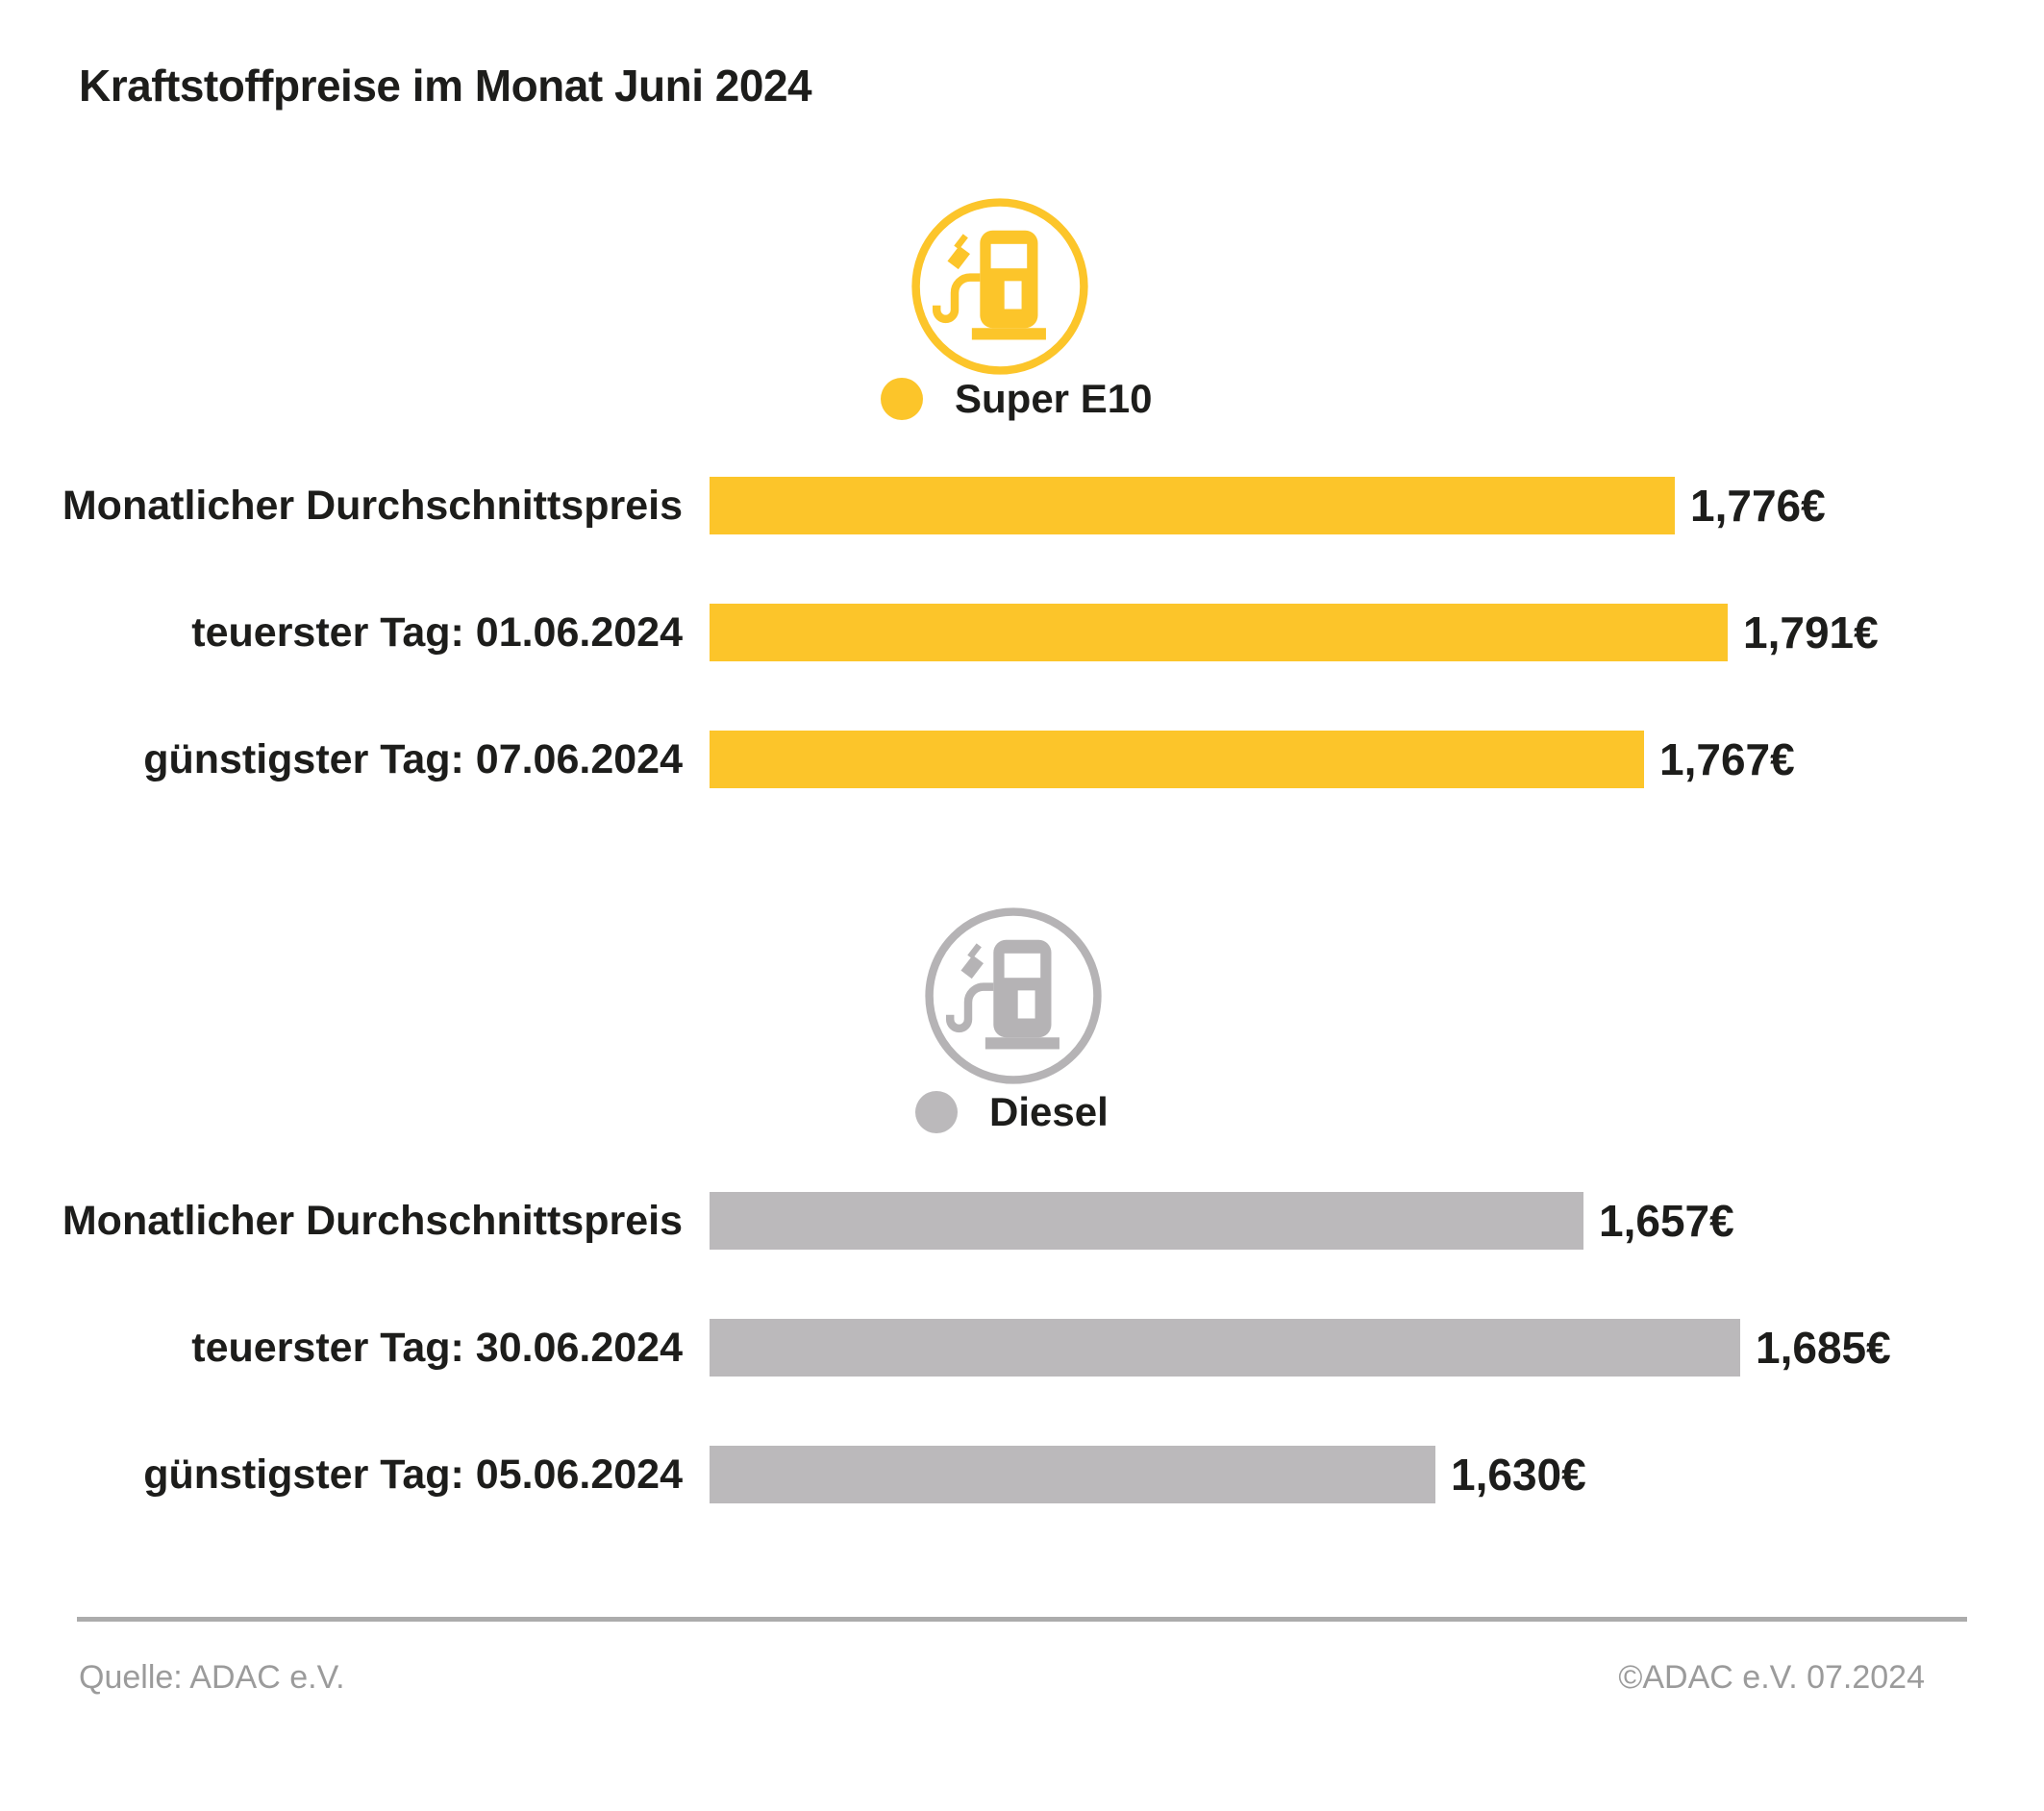 The height and width of the screenshot is (1811, 2044). What do you see at coordinates (1811, 632) in the screenshot?
I see `bar-value-label: 1,791€` at bounding box center [1811, 632].